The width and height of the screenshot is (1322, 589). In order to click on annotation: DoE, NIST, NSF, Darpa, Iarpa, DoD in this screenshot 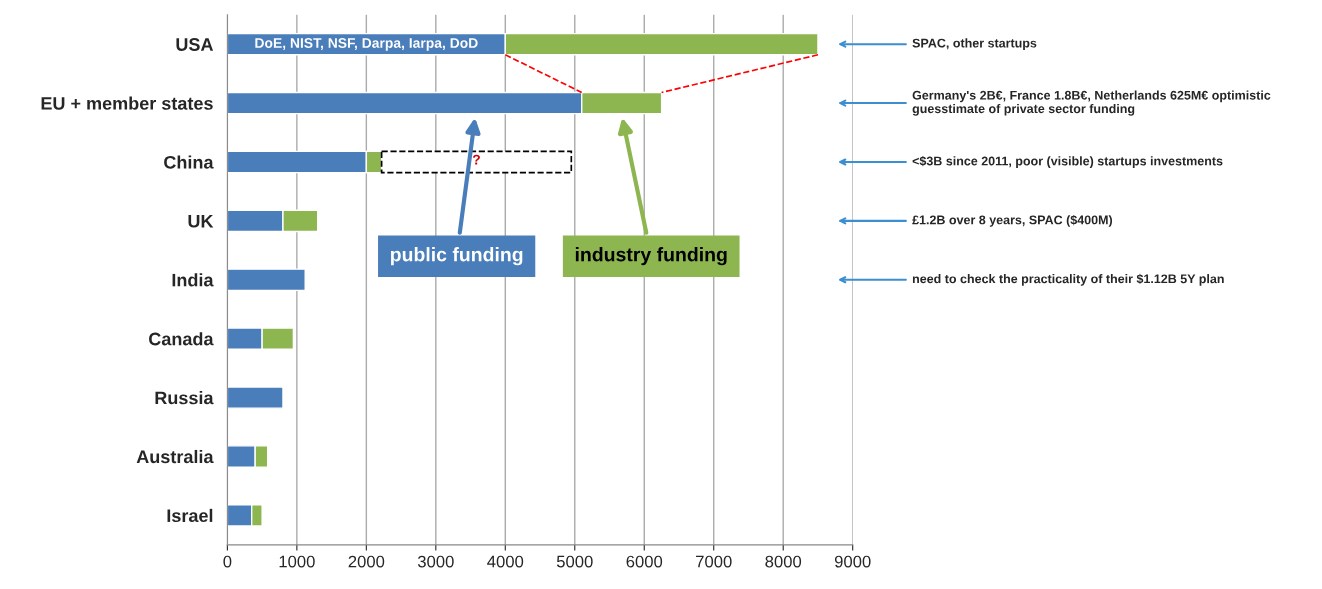, I will do `click(366, 44)`.